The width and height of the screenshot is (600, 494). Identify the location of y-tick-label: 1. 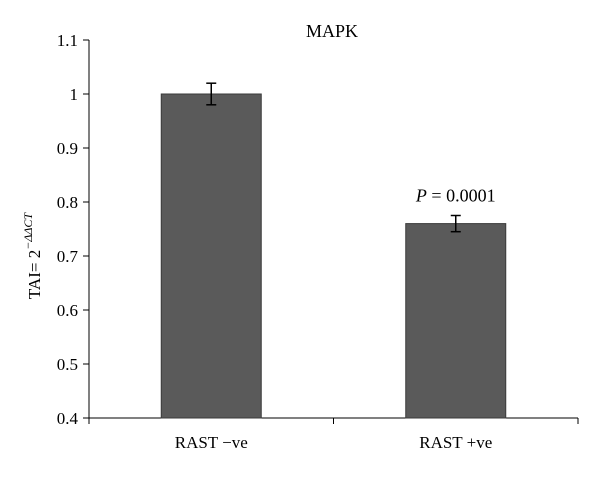
(74, 94).